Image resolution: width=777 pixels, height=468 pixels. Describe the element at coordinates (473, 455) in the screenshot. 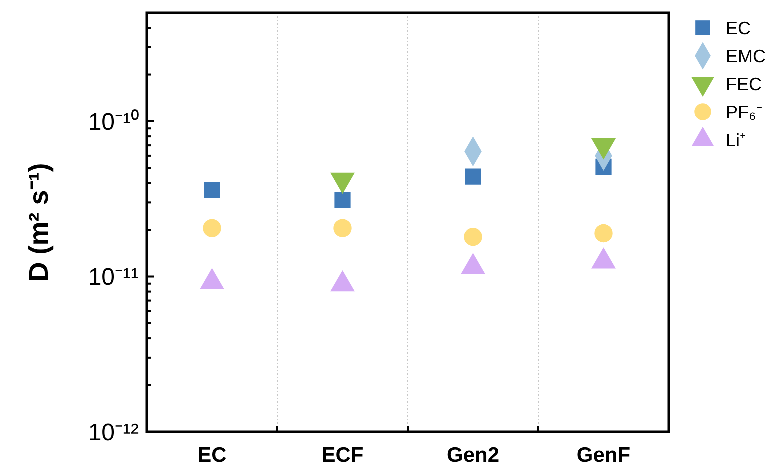

I see `x-tick-label: Gen2` at that location.